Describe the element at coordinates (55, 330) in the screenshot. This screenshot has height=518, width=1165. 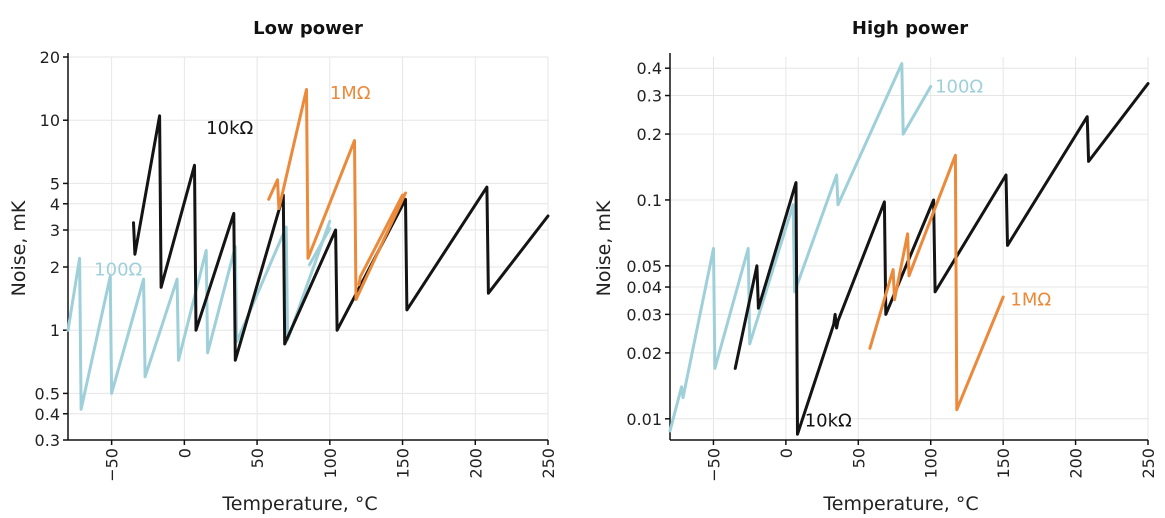
I see `y-tick-label-1: 1` at that location.